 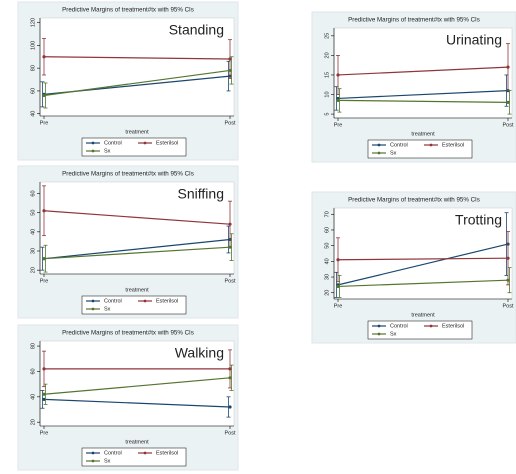 I want to click on annotation: Standing, so click(x=196, y=30).